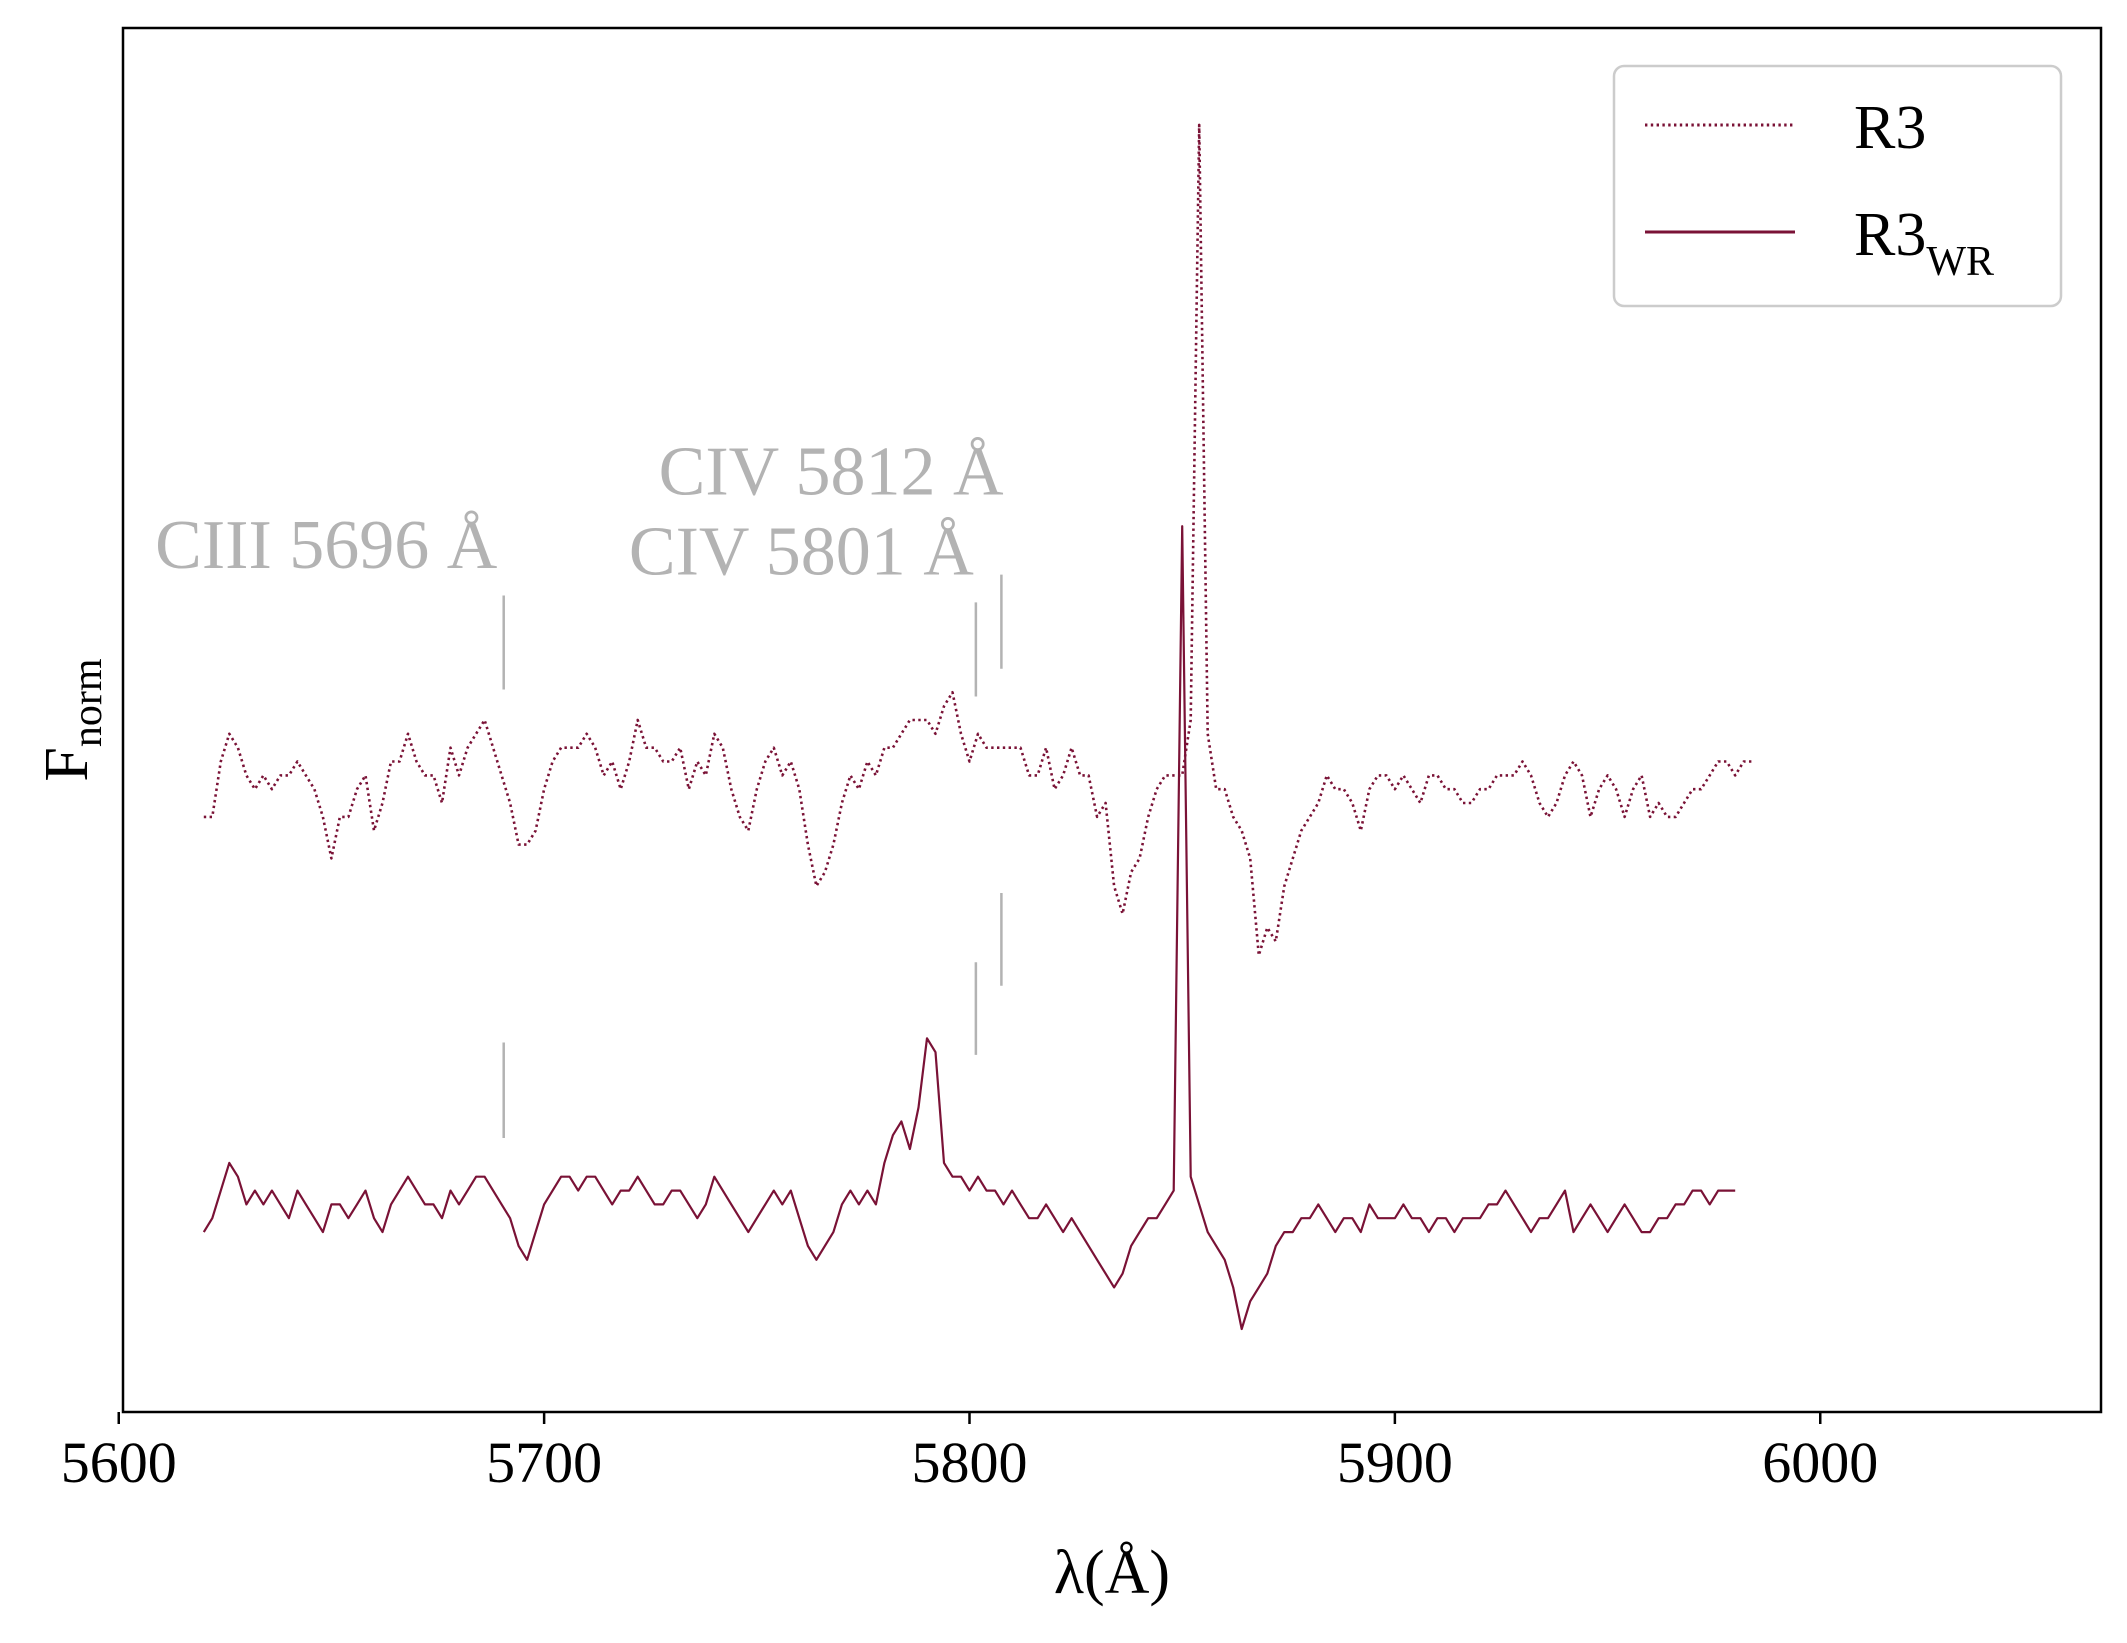 The image size is (2127, 1643). Describe the element at coordinates (831, 471) in the screenshot. I see `annotation-civ-5812-label: CIV 5812 Å` at that location.